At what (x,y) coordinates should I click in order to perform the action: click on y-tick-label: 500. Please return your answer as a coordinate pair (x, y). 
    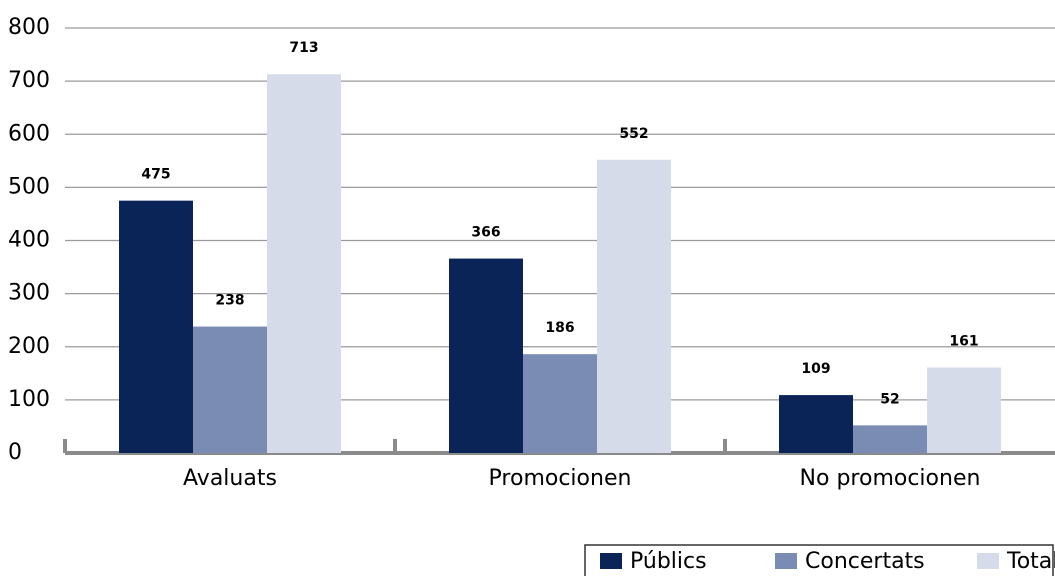
    Looking at the image, I should click on (29, 186).